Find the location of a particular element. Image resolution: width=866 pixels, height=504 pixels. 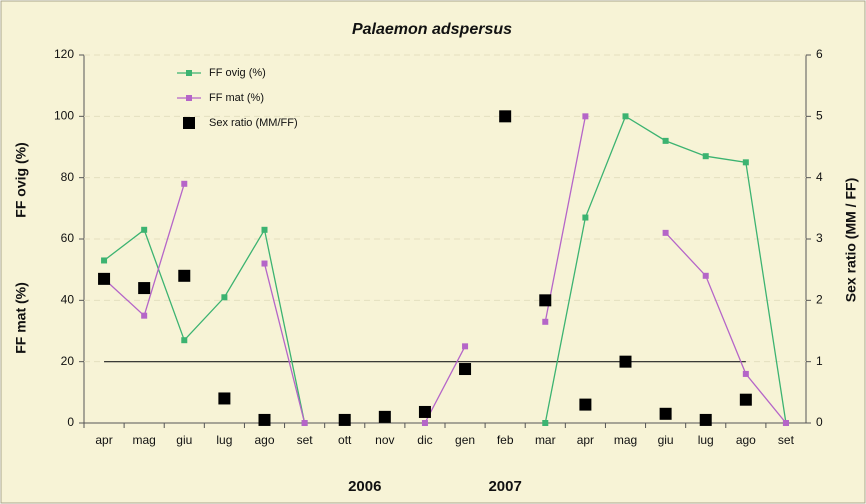

y2-tick-label: 4 is located at coordinates (819, 177).